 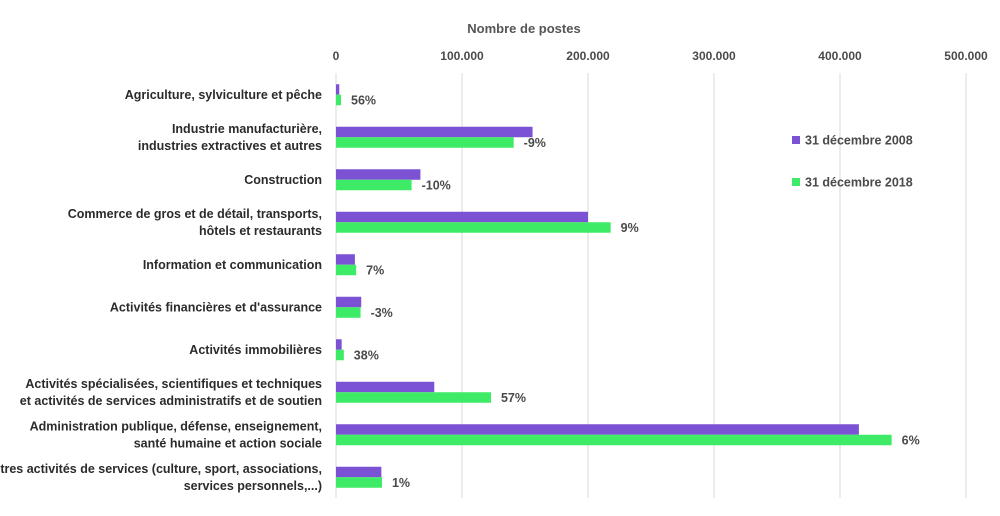 I want to click on data-label: -10%, so click(x=436, y=186).